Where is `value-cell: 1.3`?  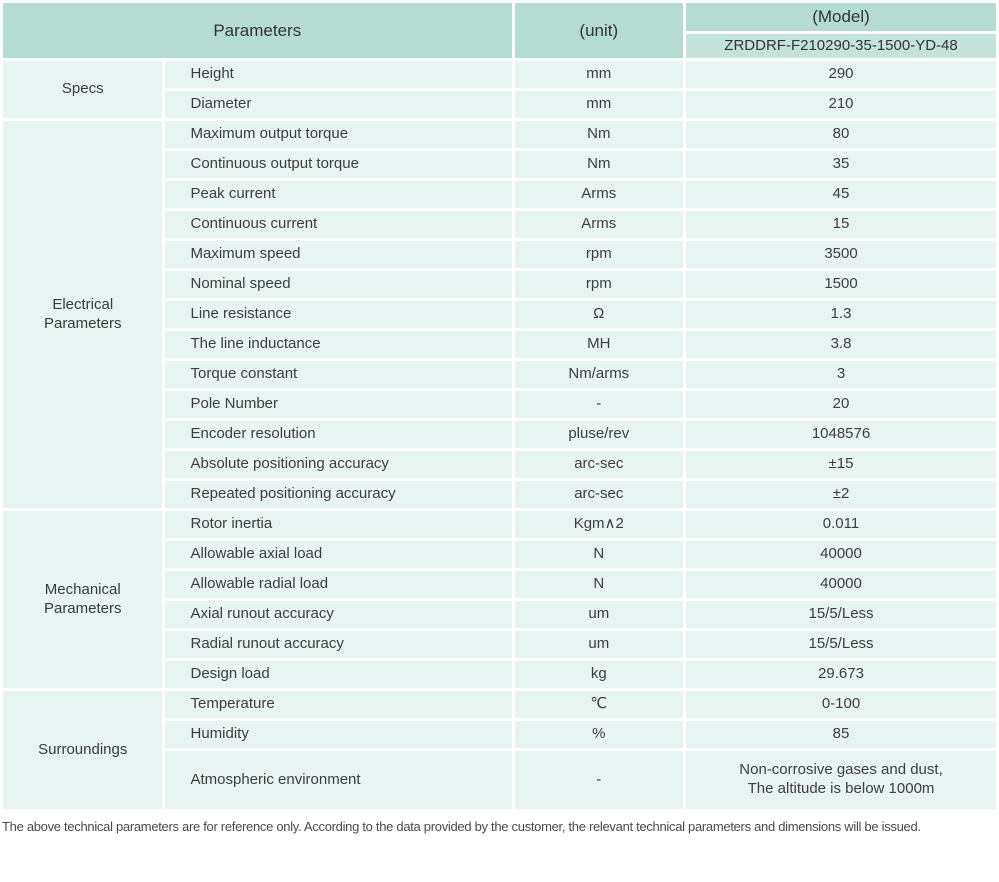 value-cell: 1.3 is located at coordinates (841, 314).